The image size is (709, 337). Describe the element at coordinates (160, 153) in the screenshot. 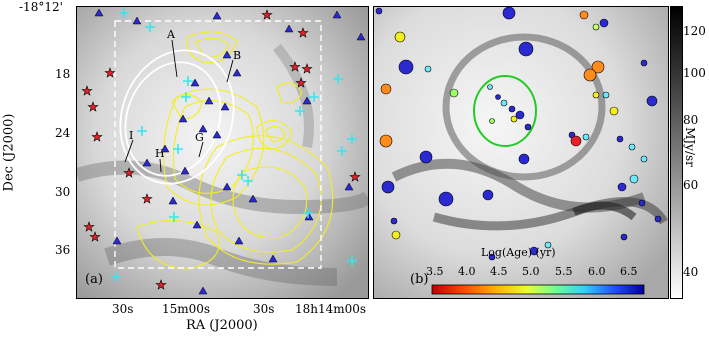

I see `region-label-h: H` at that location.